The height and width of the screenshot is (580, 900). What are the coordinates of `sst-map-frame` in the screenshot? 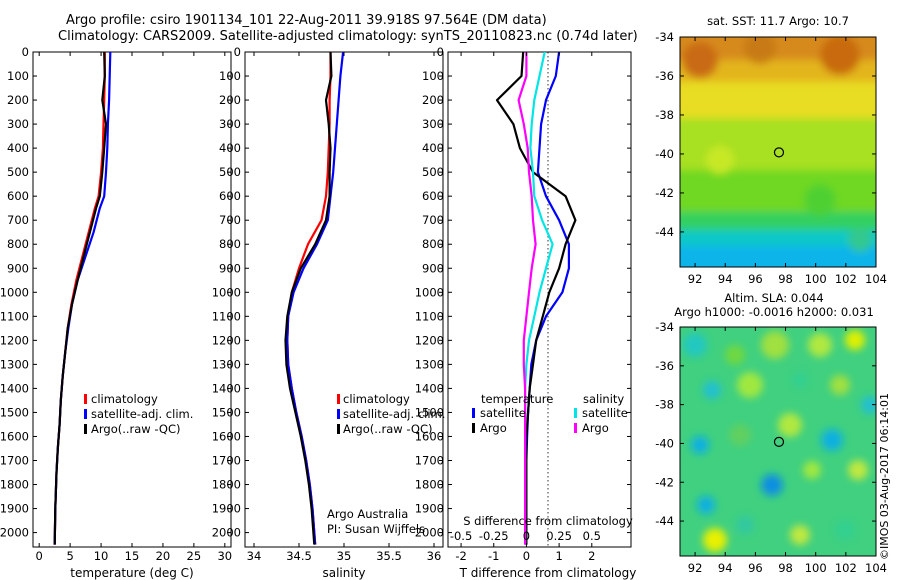 It's located at (778, 152).